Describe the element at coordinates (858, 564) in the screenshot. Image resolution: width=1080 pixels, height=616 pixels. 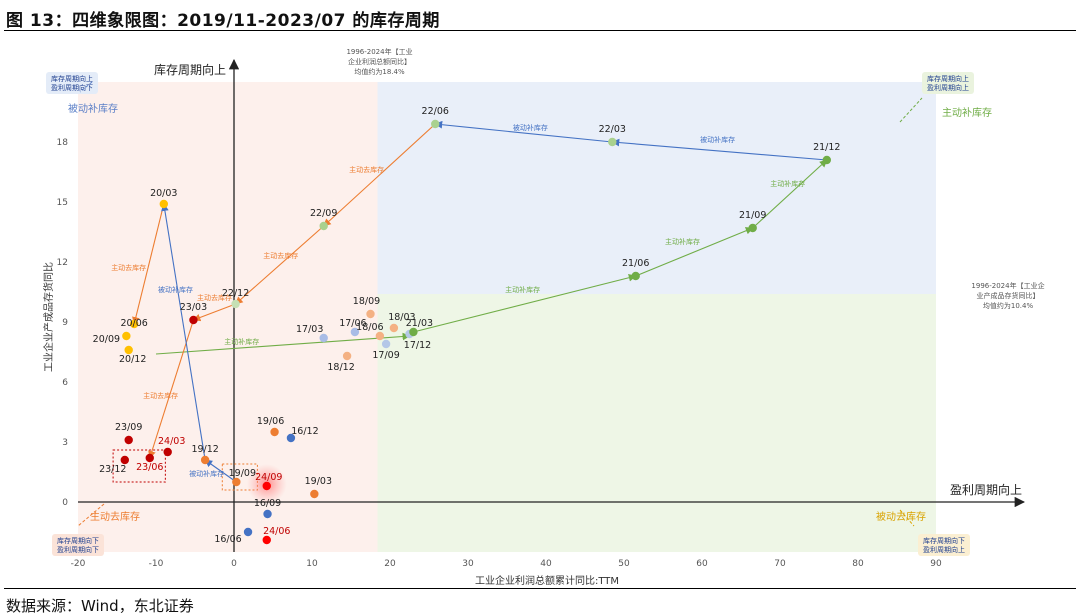
I see `x-tick-label: 80` at that location.